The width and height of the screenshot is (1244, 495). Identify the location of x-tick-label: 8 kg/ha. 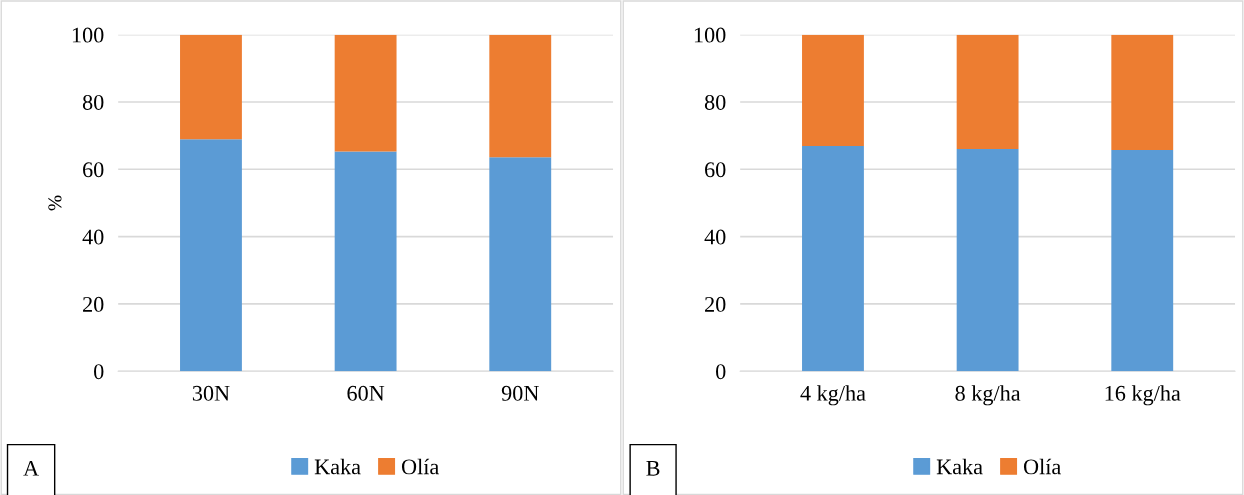
(988, 395).